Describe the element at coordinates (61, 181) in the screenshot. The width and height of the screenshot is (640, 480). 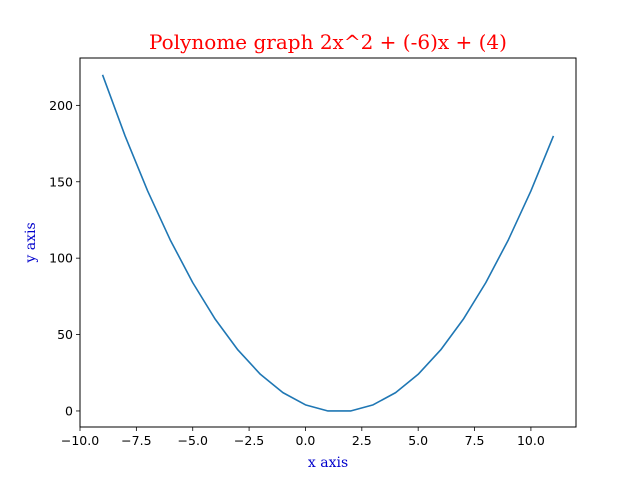
I see `y-tick-label: 150` at that location.